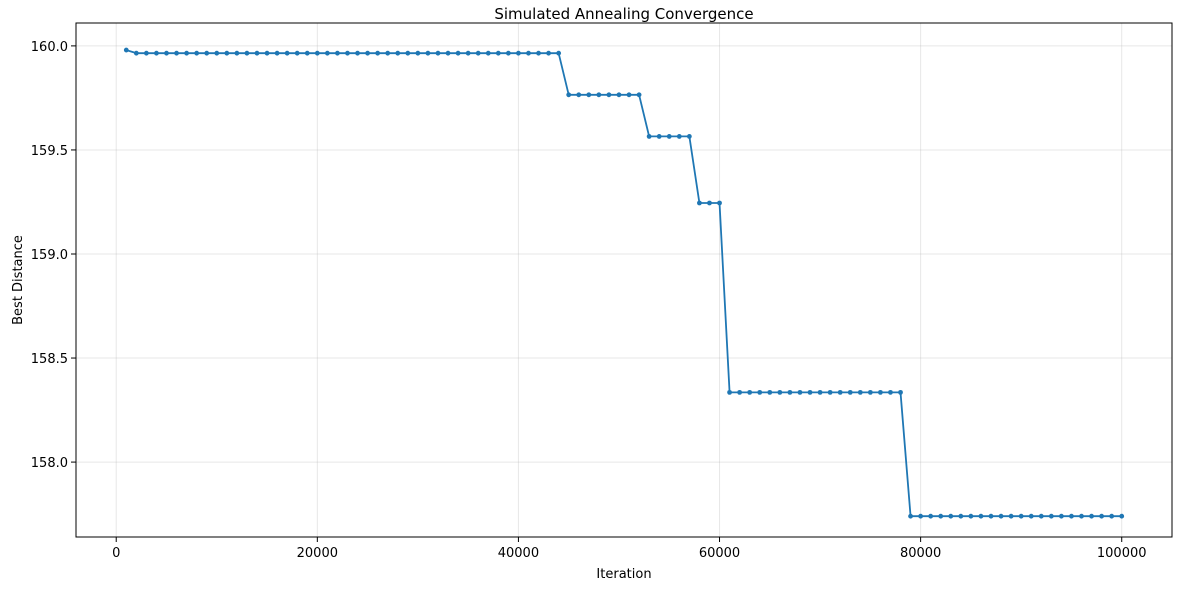 This screenshot has height=590, width=1189. Describe the element at coordinates (18, 280) in the screenshot. I see `y-axis-label: Best Distance` at that location.